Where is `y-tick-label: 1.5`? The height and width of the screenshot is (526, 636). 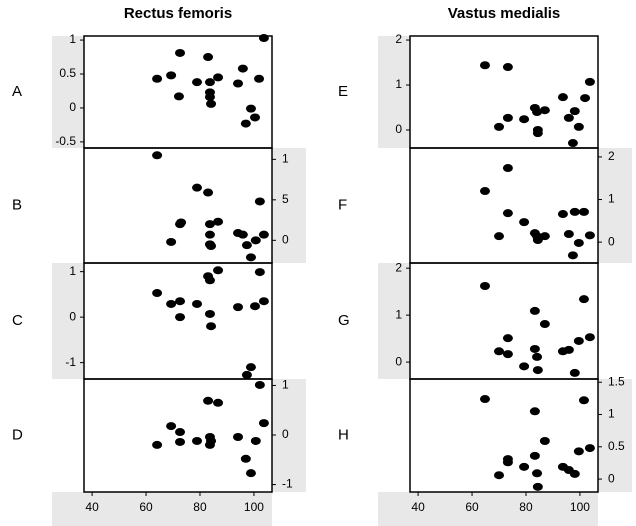
y-tick-label: 1.5 is located at coordinates (616, 381).